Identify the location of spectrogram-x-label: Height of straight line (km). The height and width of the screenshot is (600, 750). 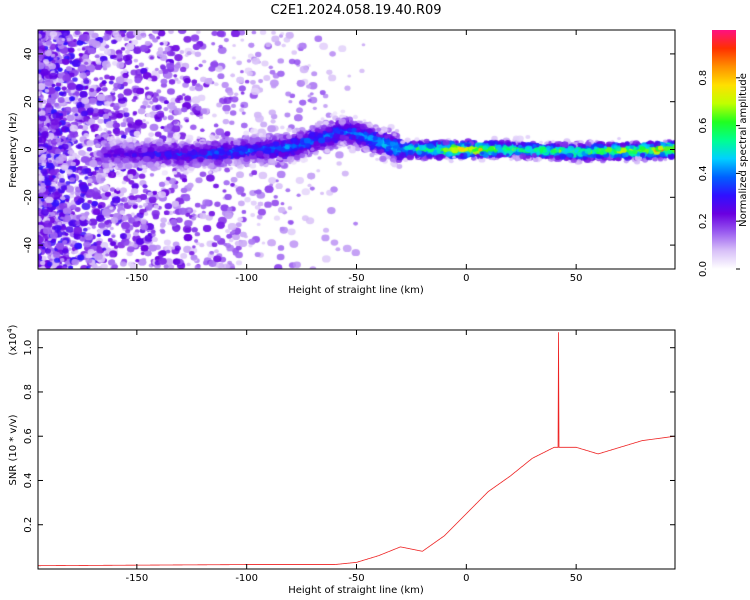
(356, 290).